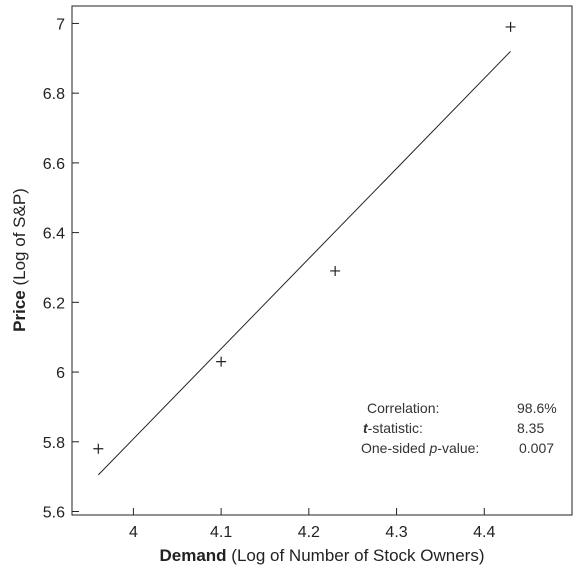 The height and width of the screenshot is (569, 574). What do you see at coordinates (61, 269) in the screenshot?
I see `y-axis-ticks: 5.6 5.8 6 6.2 6.4 6.6 6.8 7` at bounding box center [61, 269].